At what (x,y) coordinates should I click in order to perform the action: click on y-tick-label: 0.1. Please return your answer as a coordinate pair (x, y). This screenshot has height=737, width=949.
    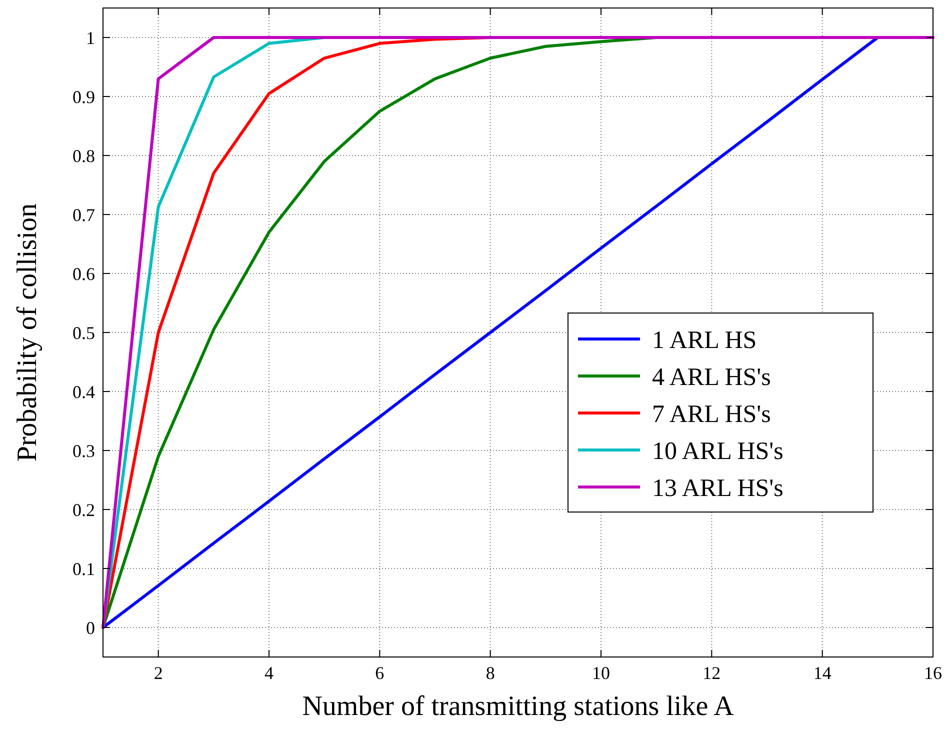
    Looking at the image, I should click on (83, 568).